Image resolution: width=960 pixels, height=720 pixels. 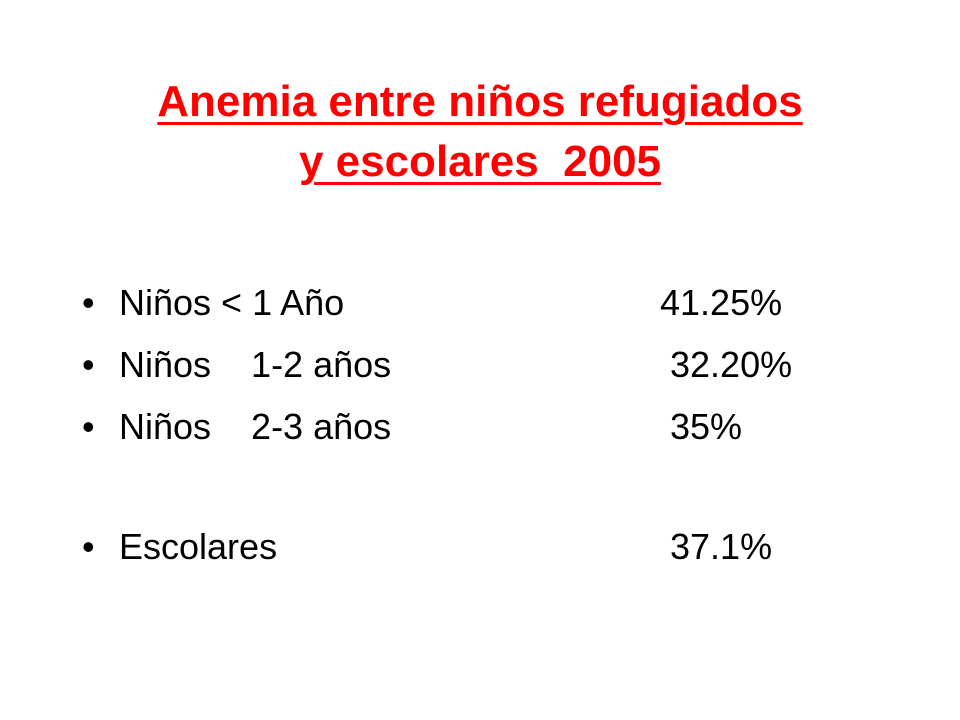 What do you see at coordinates (255, 426) in the screenshot?
I see `item-label: Niños 2-3 años` at bounding box center [255, 426].